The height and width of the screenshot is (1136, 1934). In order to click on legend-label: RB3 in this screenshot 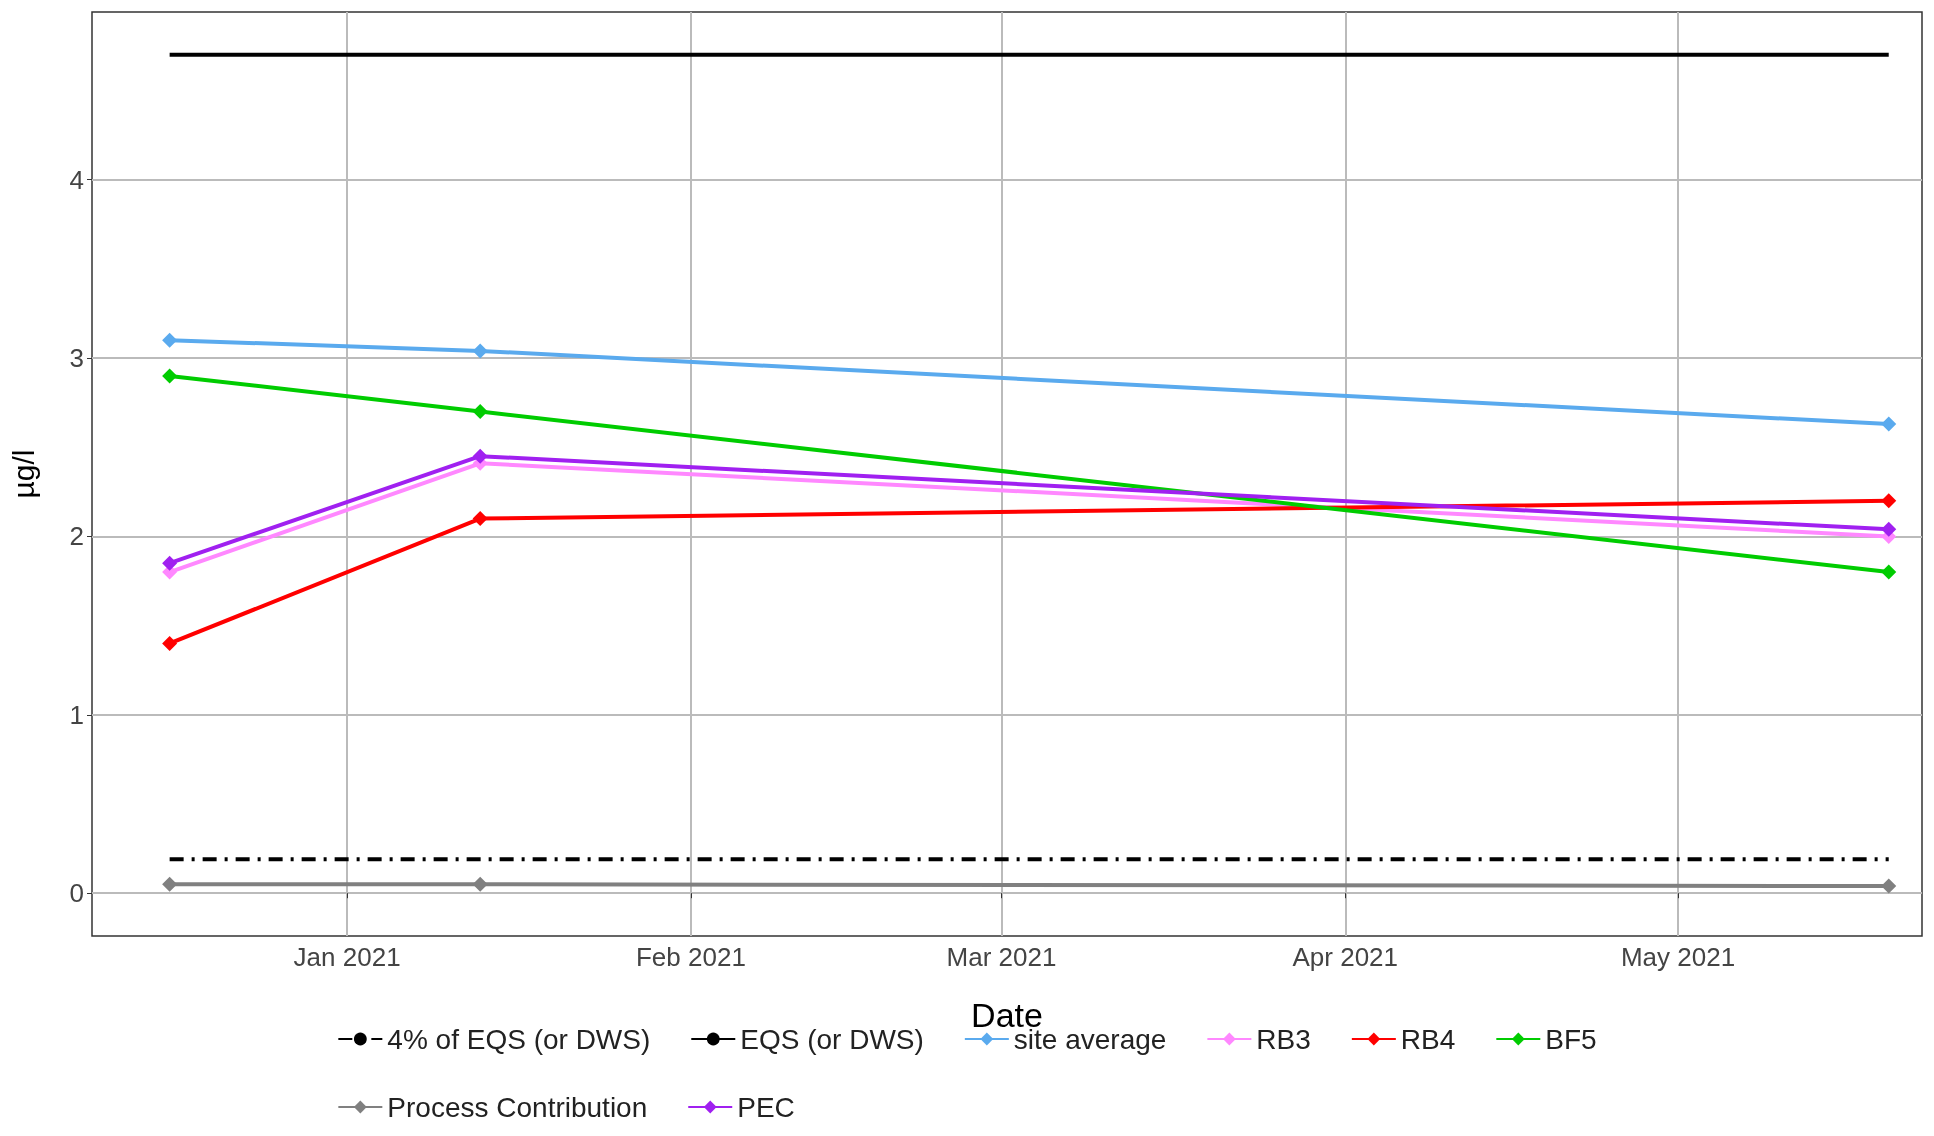, I will do `click(1283, 1039)`.